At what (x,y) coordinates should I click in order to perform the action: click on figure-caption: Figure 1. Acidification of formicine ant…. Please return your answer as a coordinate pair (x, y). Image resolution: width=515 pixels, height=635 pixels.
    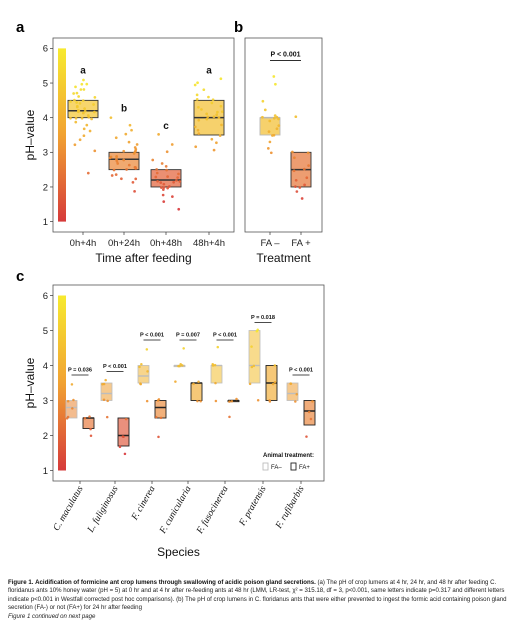
    Looking at the image, I should click on (258, 600).